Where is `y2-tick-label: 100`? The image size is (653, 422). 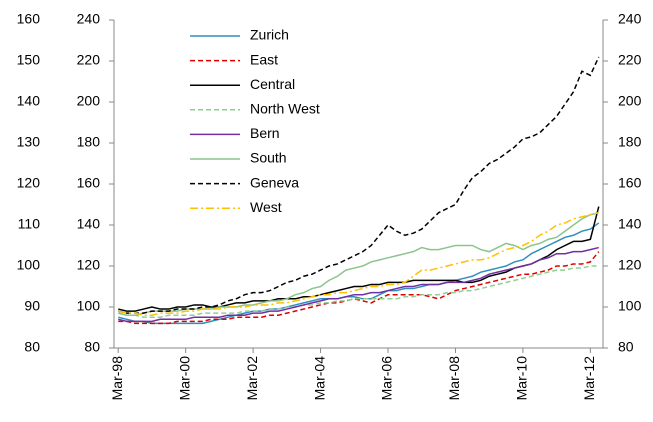 y2-tick-label: 100 is located at coordinates (630, 306).